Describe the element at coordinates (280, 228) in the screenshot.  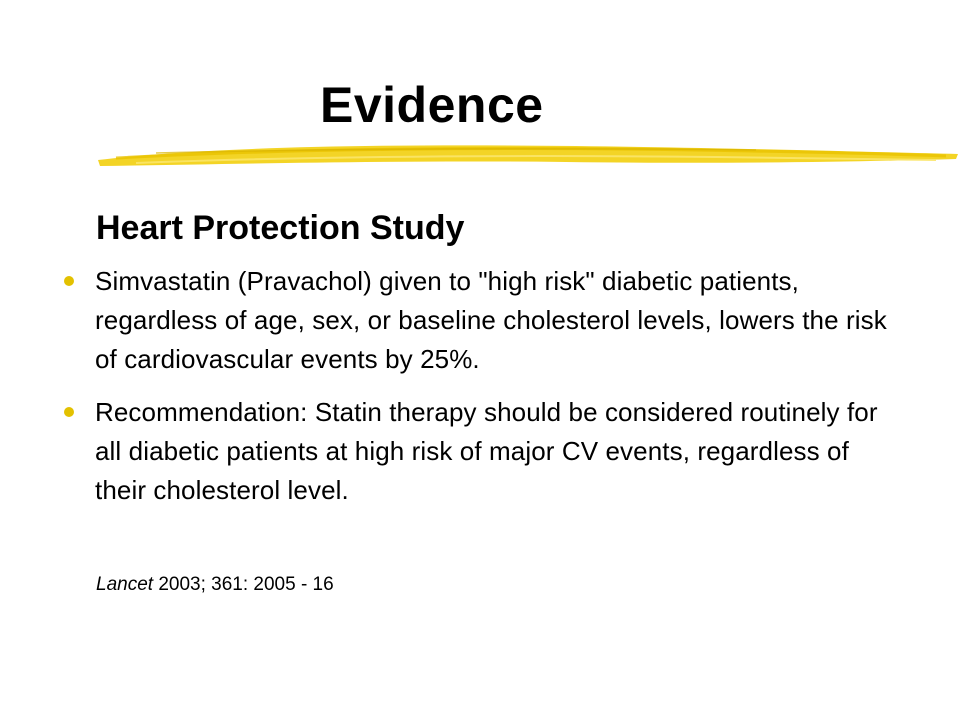
I see `section-heading: Heart Protection Study` at that location.